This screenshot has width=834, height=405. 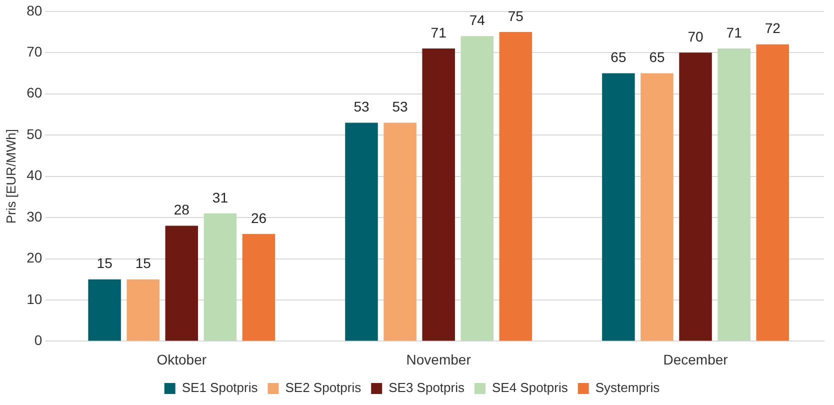 I want to click on legend-label: SE4 Spotpris, so click(x=530, y=388).